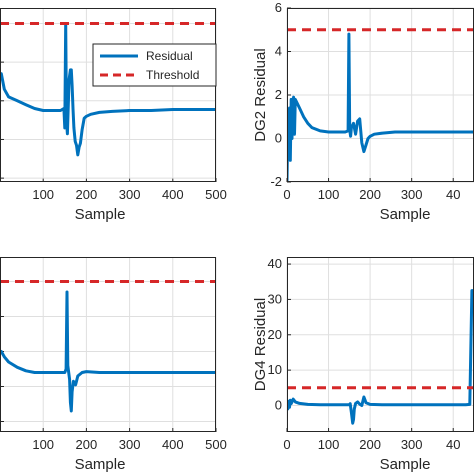 The width and height of the screenshot is (474, 474). I want to click on y-tick-label: 10, so click(275, 369).